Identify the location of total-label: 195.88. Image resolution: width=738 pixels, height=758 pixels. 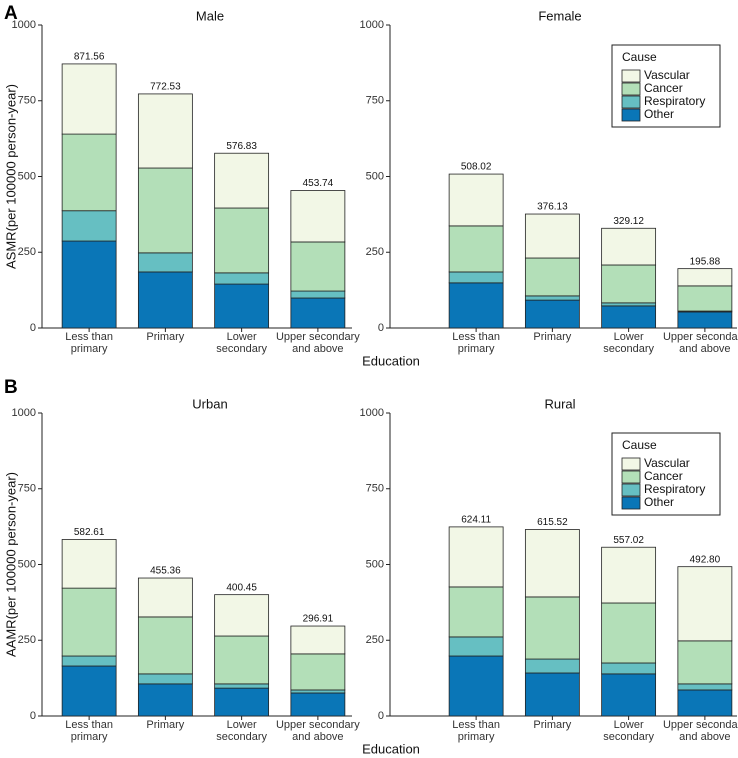
(705, 261).